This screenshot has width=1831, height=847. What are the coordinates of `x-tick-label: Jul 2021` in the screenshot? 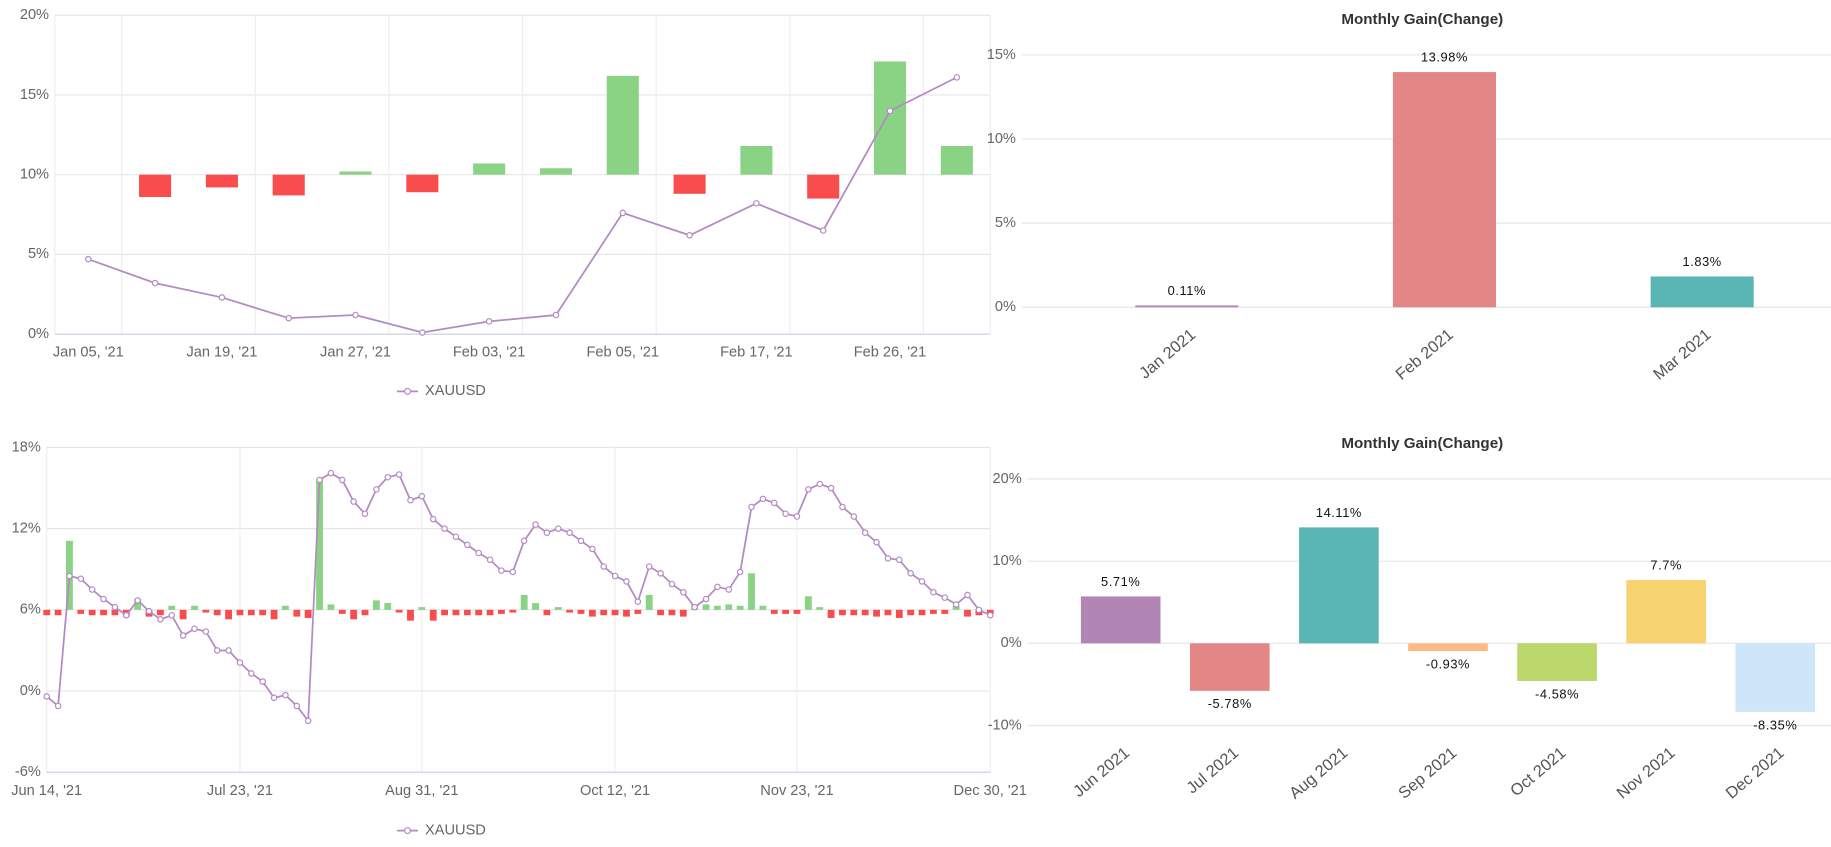 It's located at (1212, 771).